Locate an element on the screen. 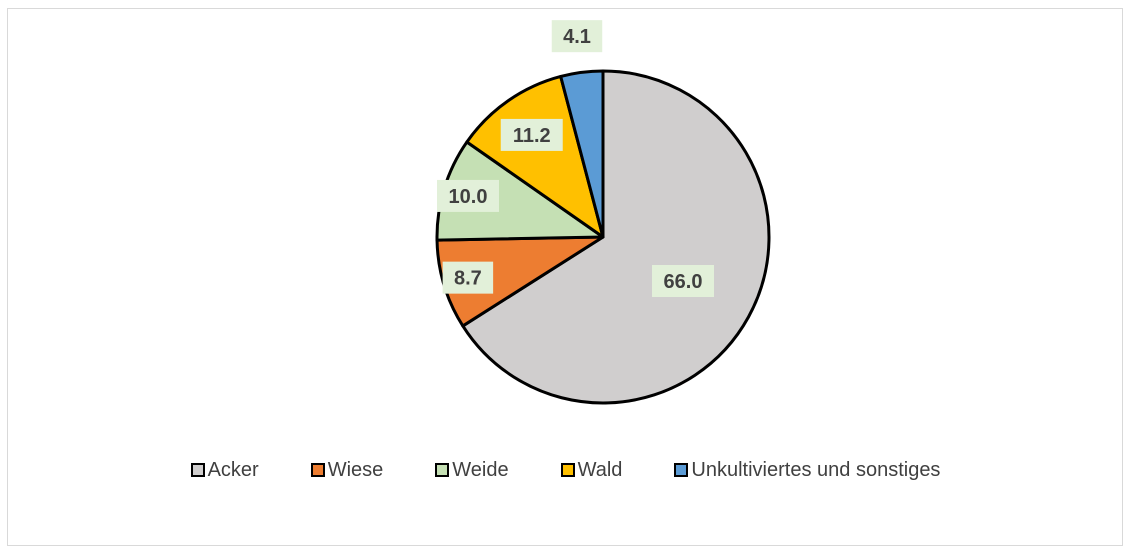  data-label-acker: 66.0 is located at coordinates (683, 280).